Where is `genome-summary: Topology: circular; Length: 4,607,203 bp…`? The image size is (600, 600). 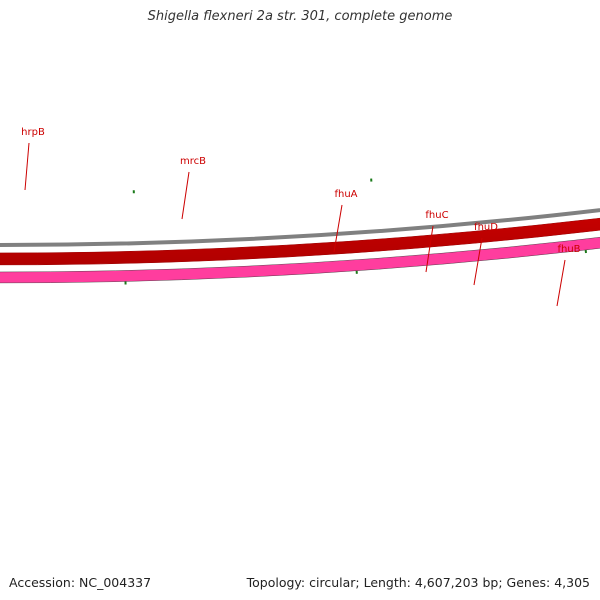 genome-summary: Topology: circular; Length: 4,607,203 bp… is located at coordinates (418, 582).